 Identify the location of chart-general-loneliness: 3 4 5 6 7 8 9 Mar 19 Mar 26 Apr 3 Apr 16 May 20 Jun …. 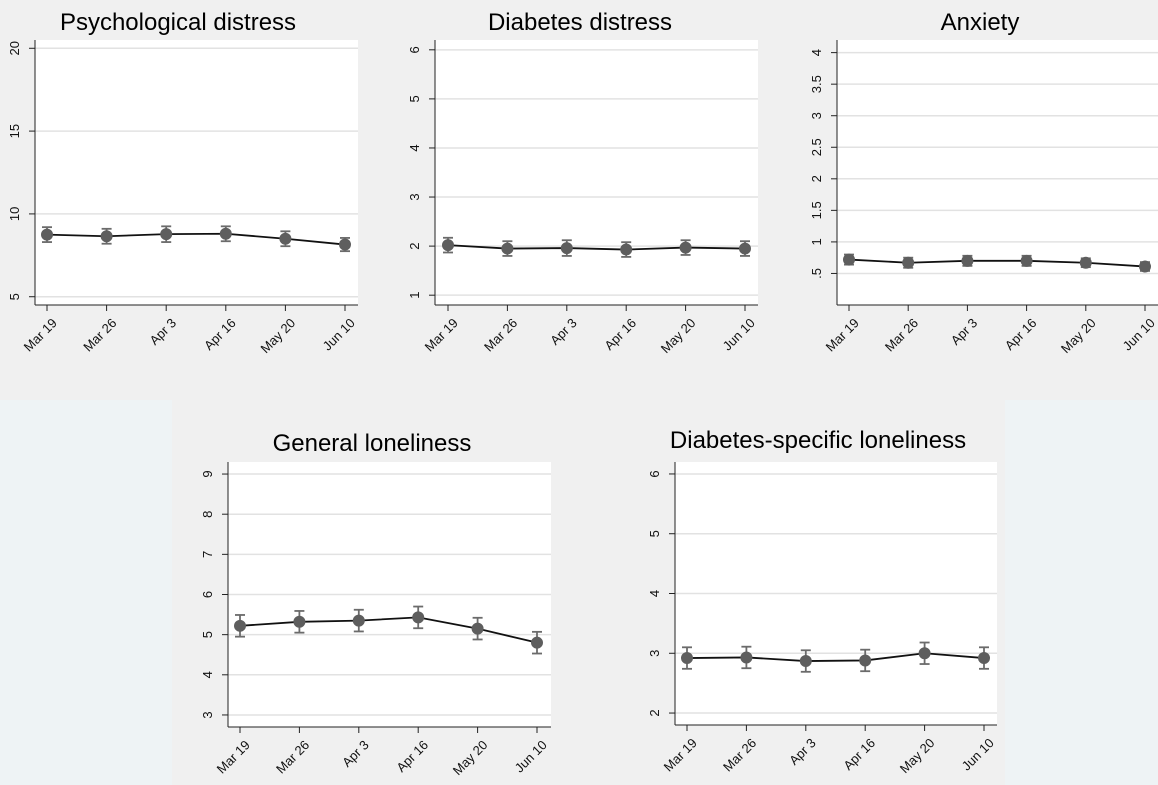
(375, 604).